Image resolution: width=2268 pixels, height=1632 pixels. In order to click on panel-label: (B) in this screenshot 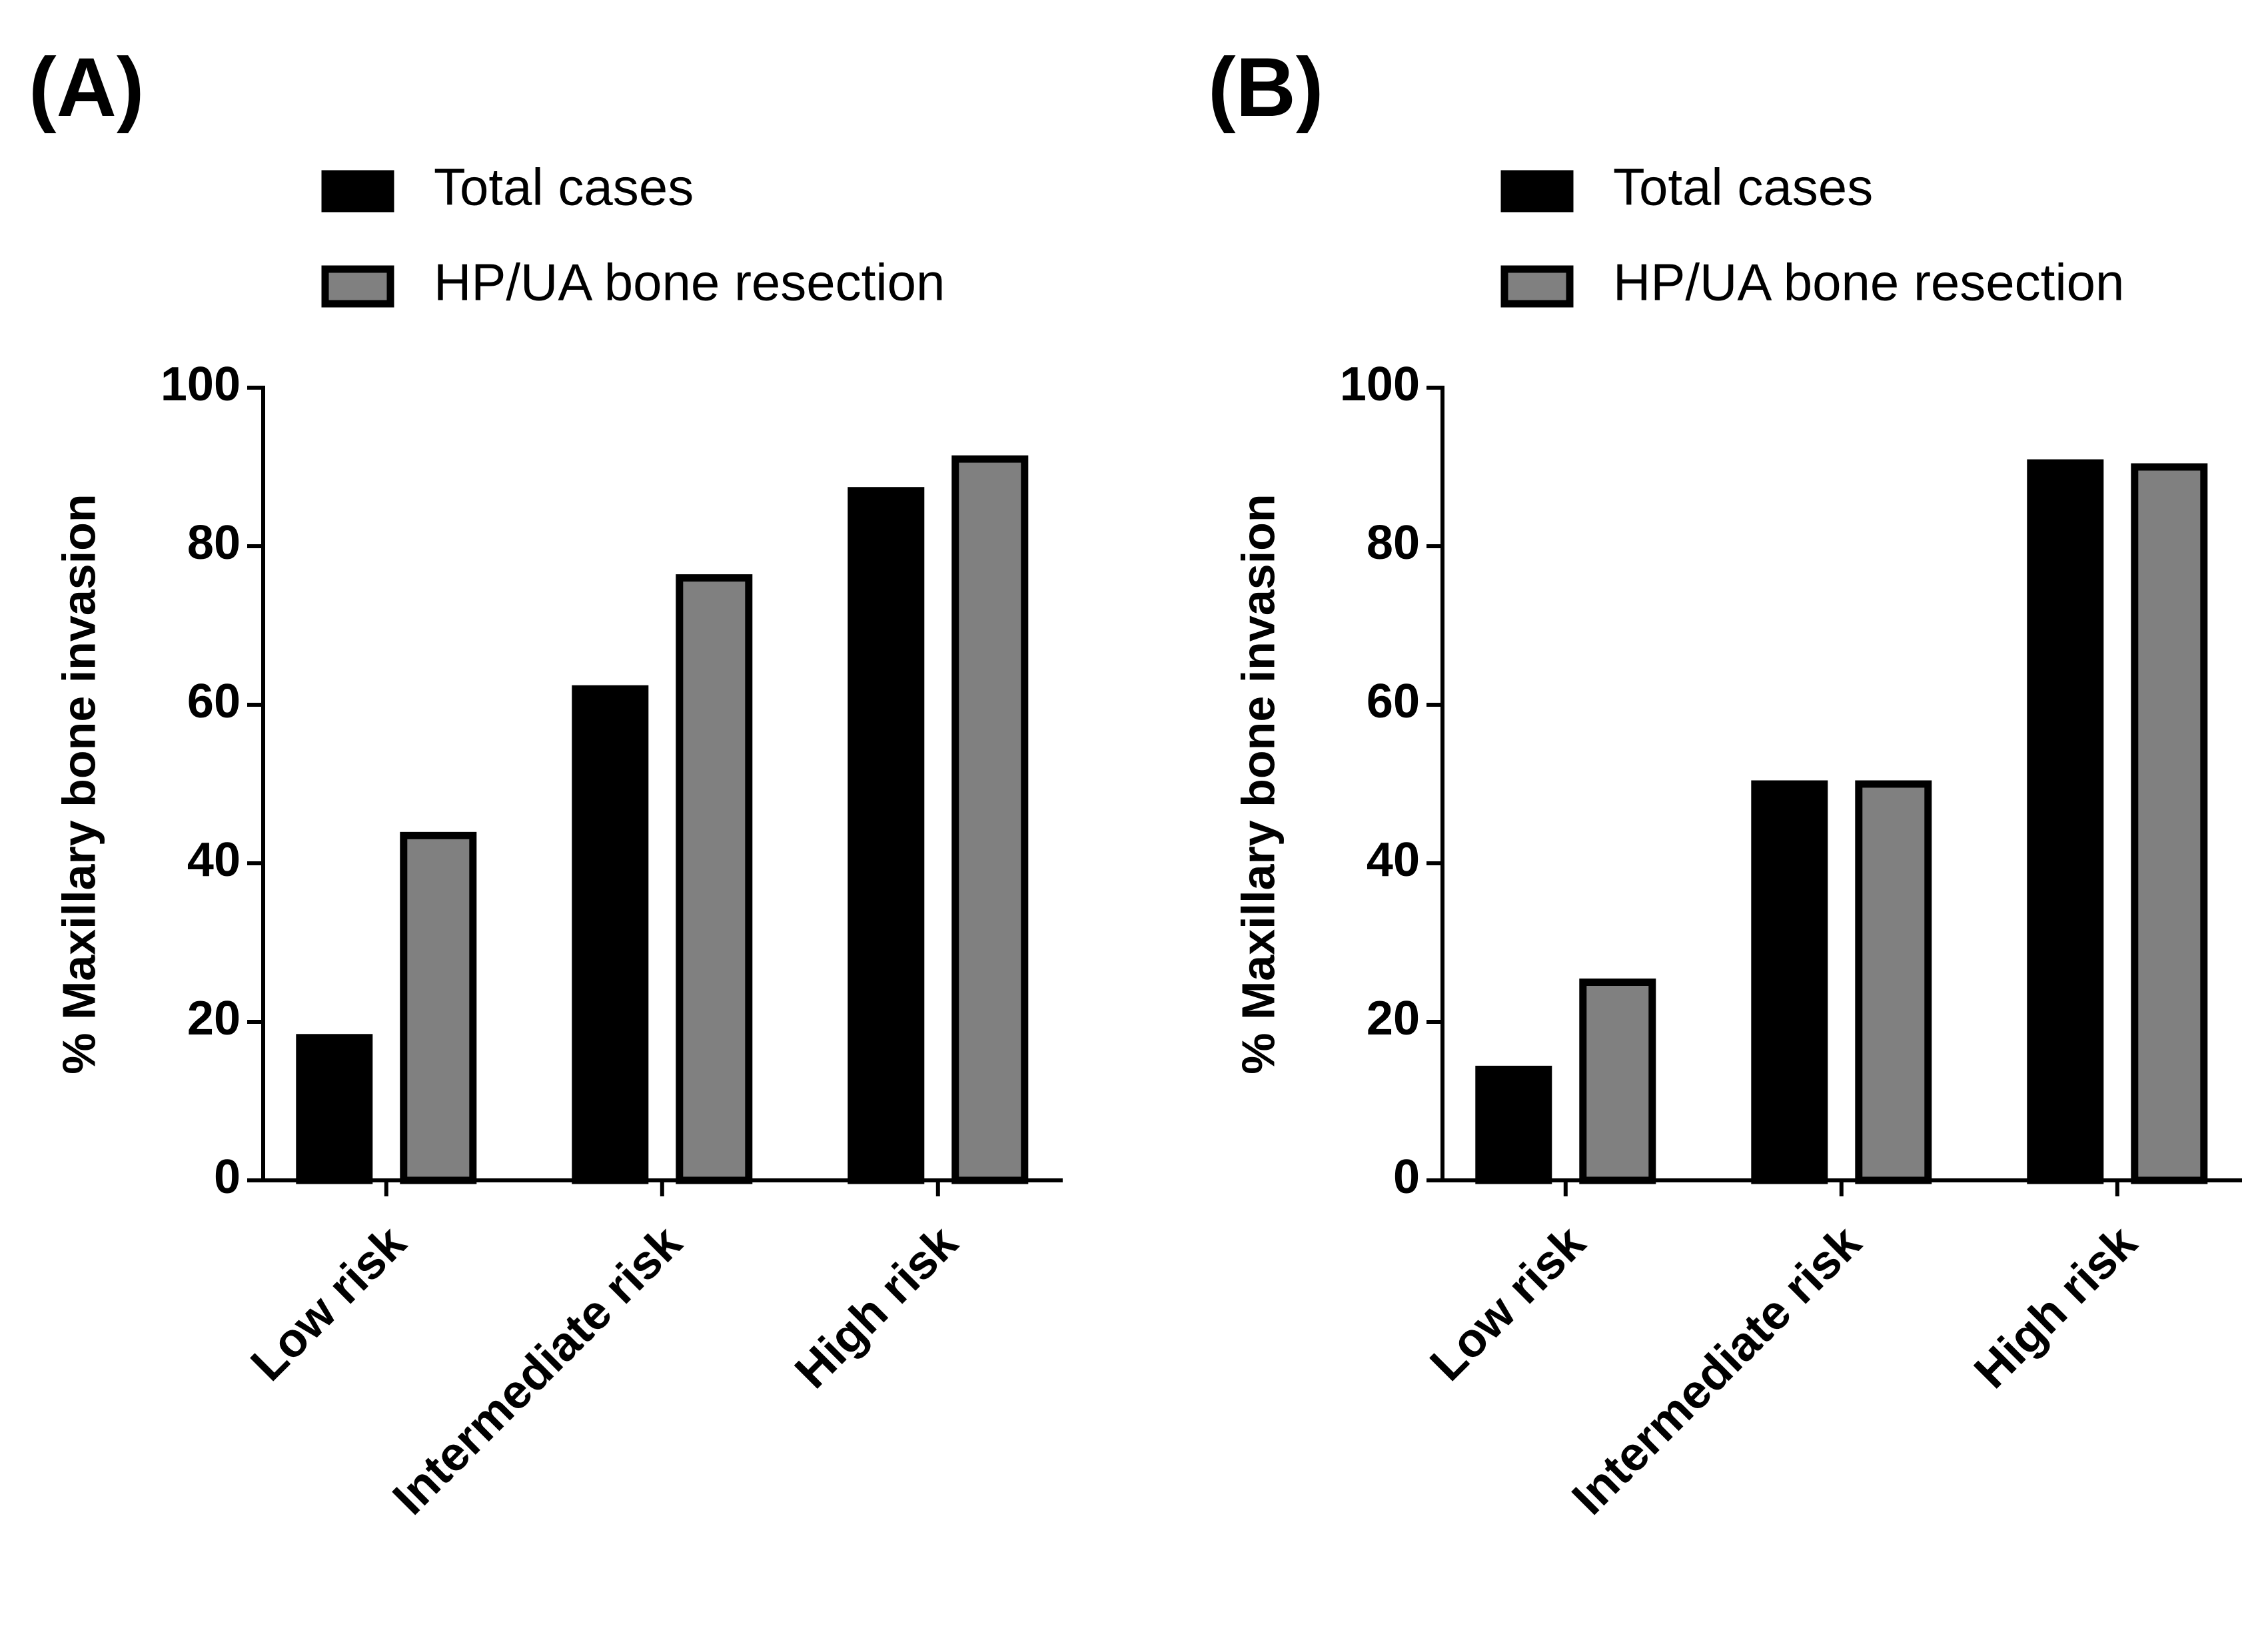, I will do `click(1266, 87)`.